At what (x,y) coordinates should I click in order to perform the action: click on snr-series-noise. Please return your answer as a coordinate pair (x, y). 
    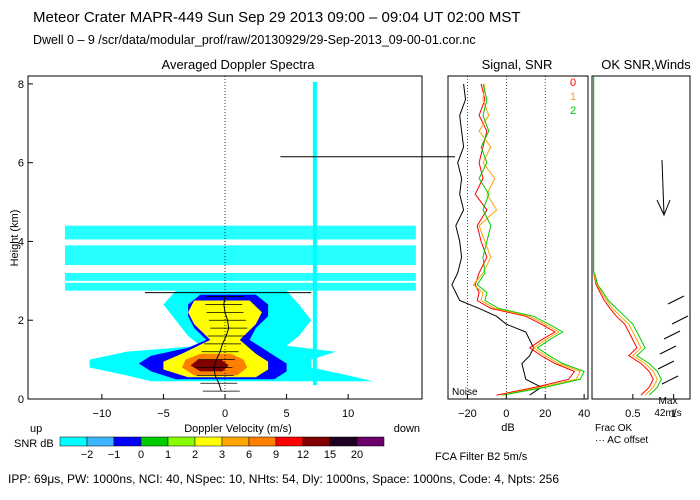
    Looking at the image, I should click on (497, 239).